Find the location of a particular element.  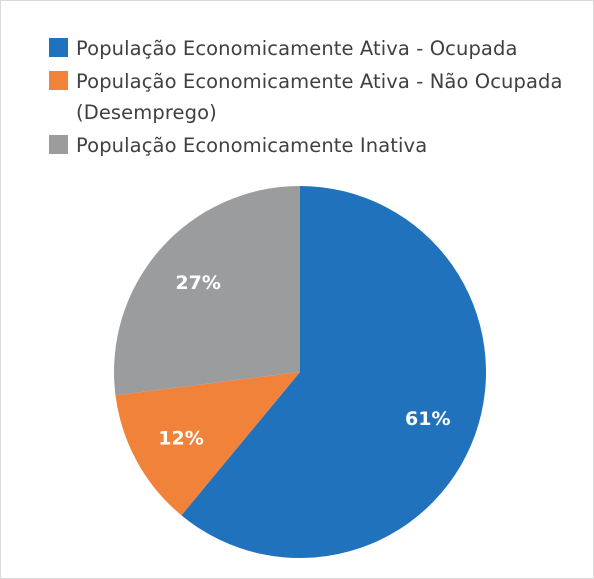

data-label-inativa: 27% is located at coordinates (197, 283).